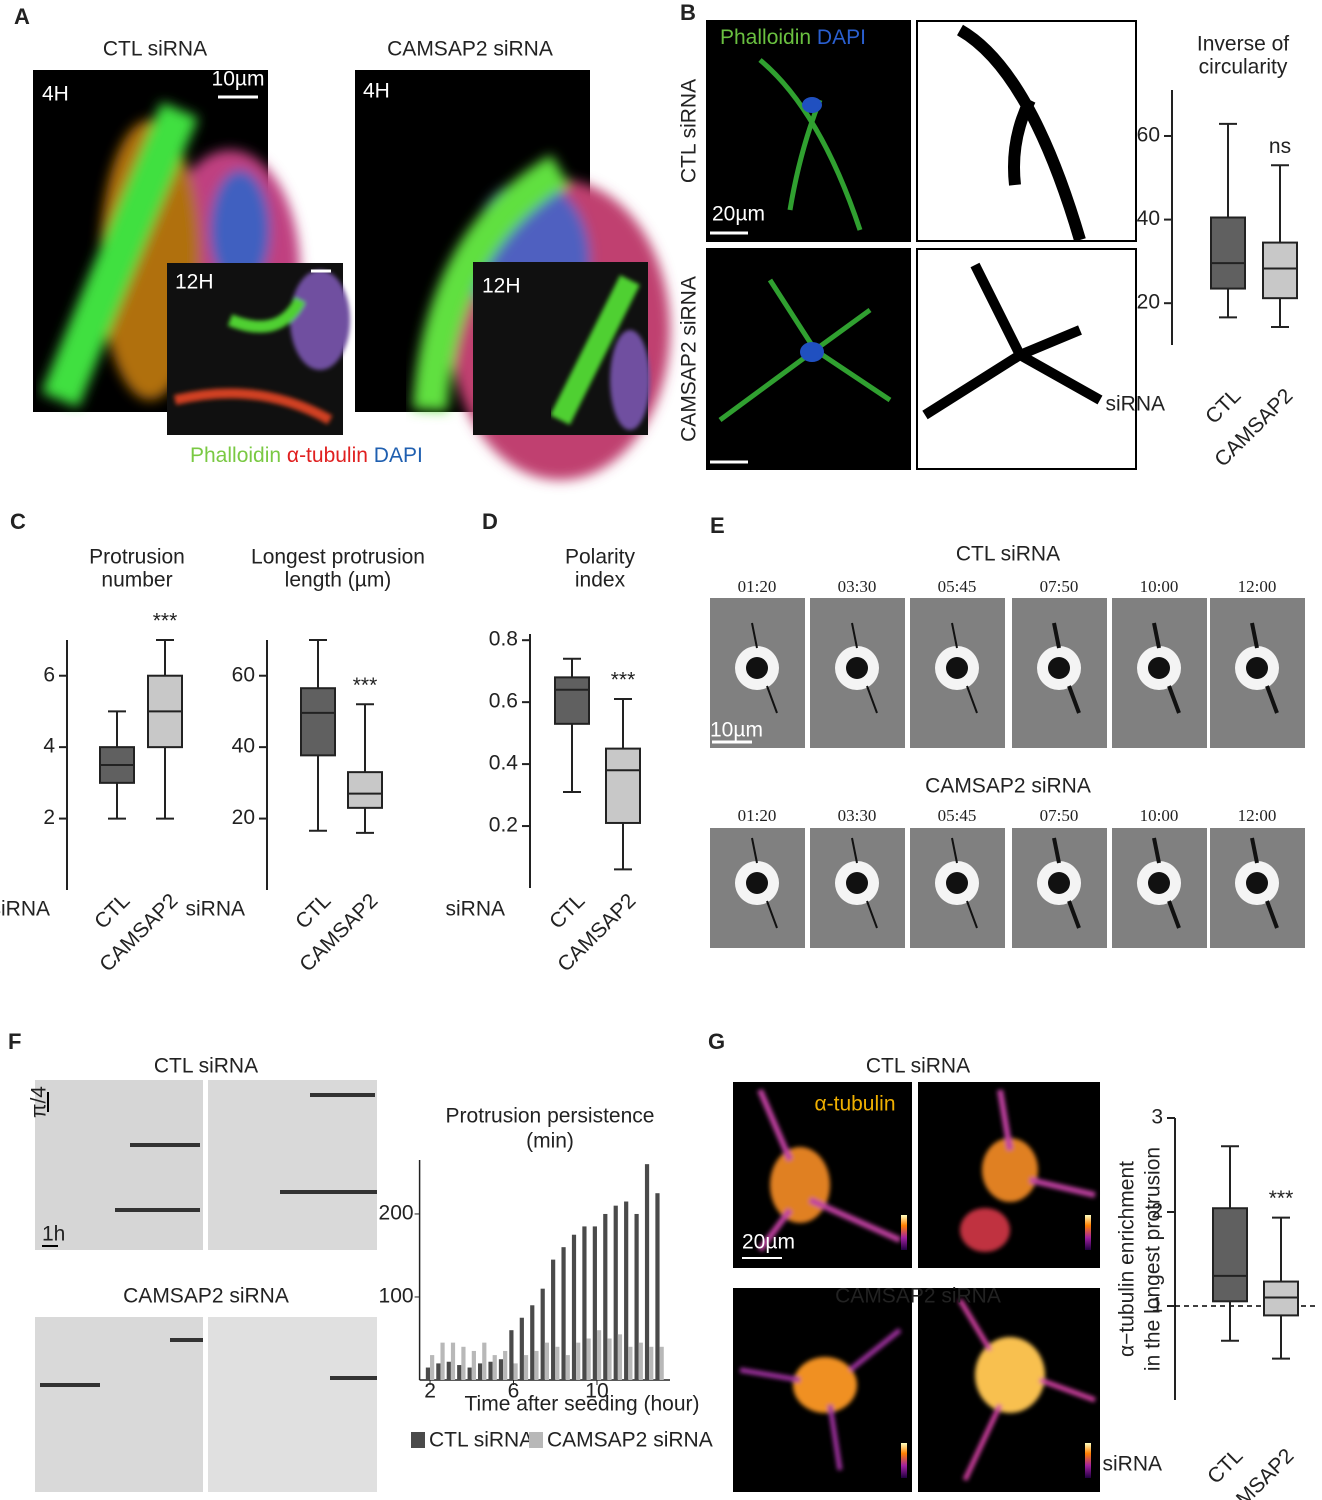 The height and width of the screenshot is (1500, 1322). Describe the element at coordinates (470, 49) in the screenshot. I see `condition-title: CAMSAP2 siRNA` at that location.